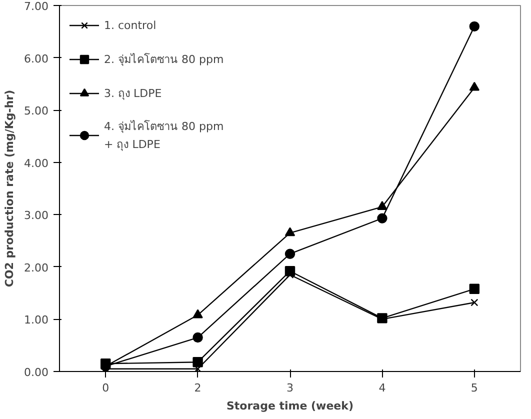 The height and width of the screenshot is (419, 531). I want to click on x-tick-label: 2, so click(198, 388).